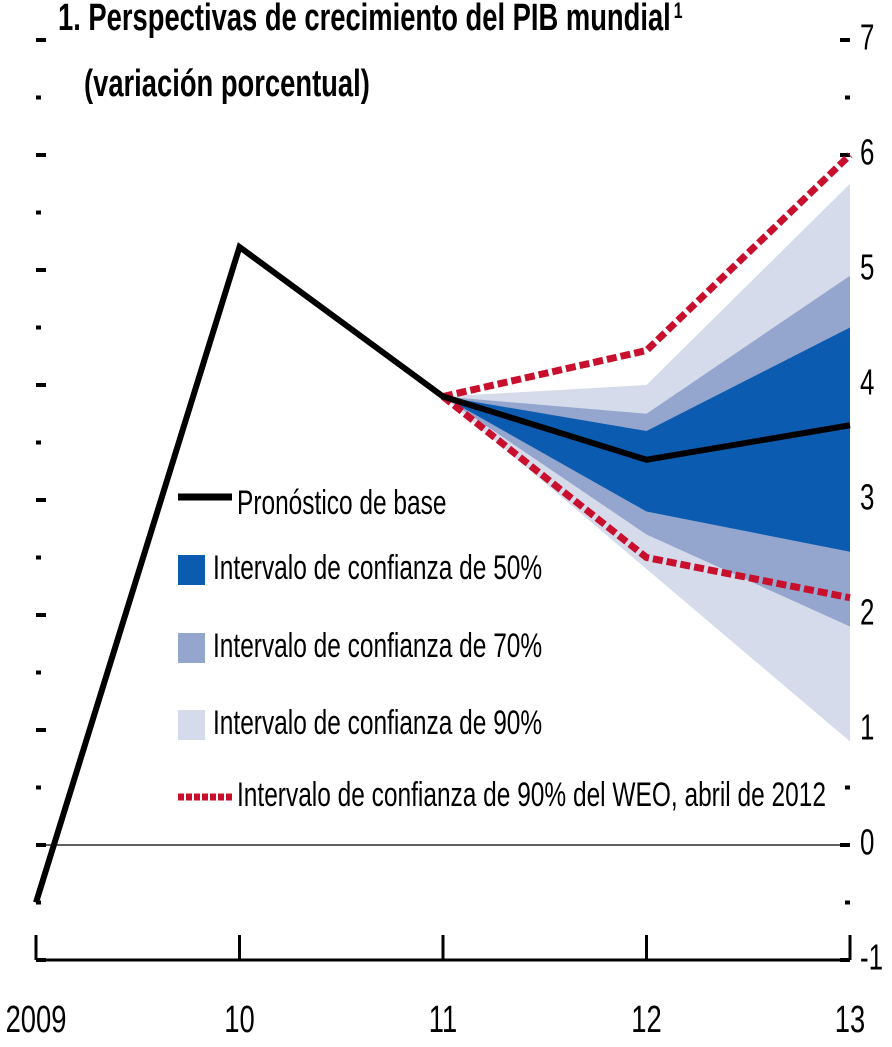 The height and width of the screenshot is (1047, 892). What do you see at coordinates (678, 12) in the screenshot?
I see `title-note: 1` at bounding box center [678, 12].